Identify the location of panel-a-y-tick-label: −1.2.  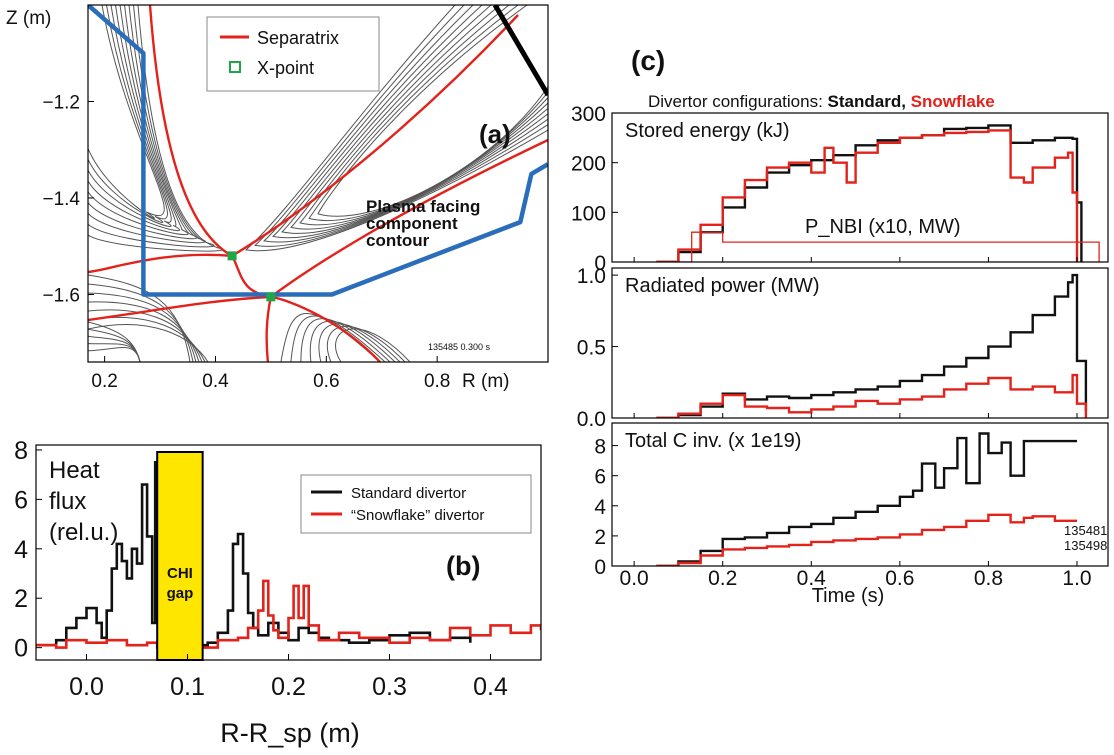
(61, 102).